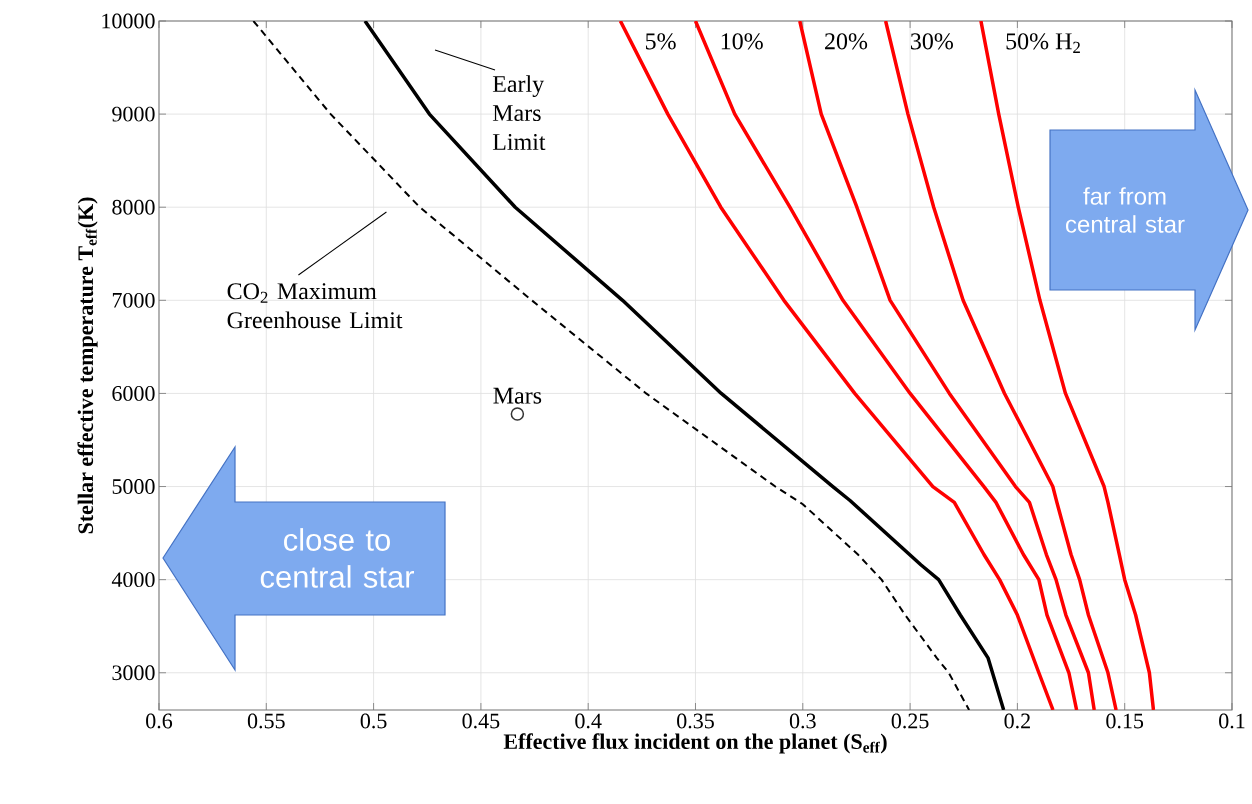  I want to click on series-label: Early Mars Limit, so click(519, 113).